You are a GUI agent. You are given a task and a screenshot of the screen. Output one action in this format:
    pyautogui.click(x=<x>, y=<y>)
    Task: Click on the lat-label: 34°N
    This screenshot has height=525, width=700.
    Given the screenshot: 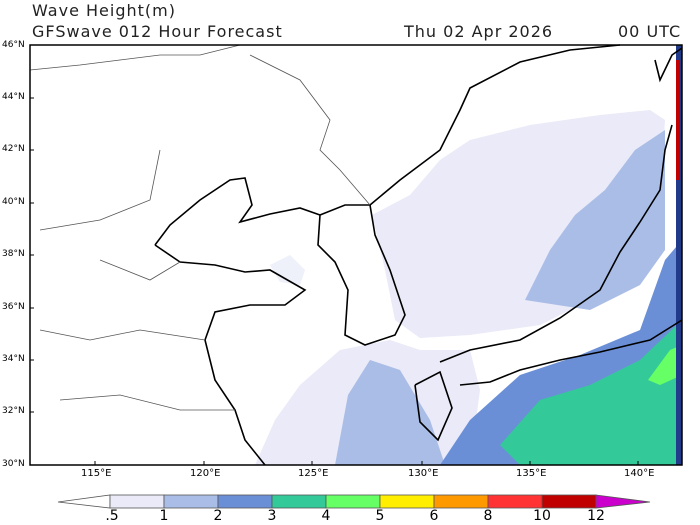 What is the action you would take?
    pyautogui.click(x=13, y=359)
    